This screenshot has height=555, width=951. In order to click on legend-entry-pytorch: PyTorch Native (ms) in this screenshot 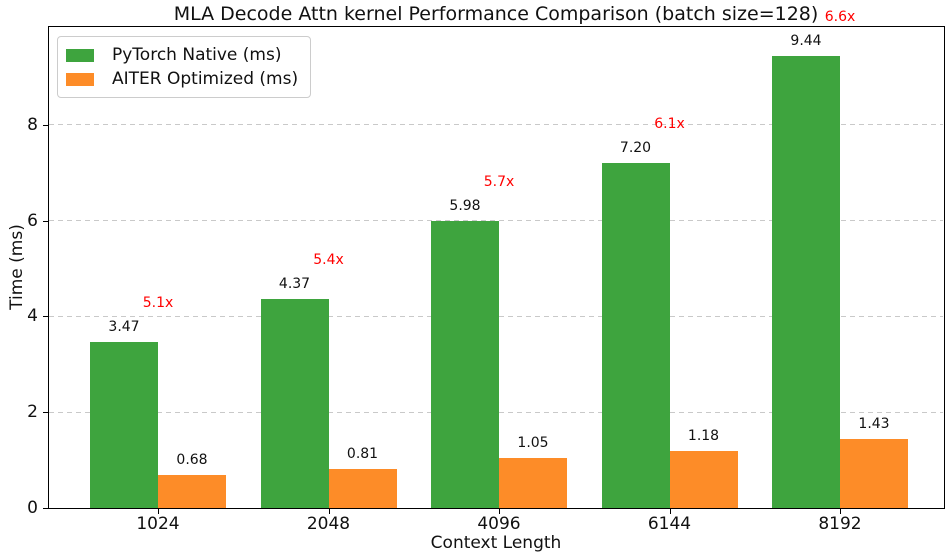, I will do `click(182, 55)`.